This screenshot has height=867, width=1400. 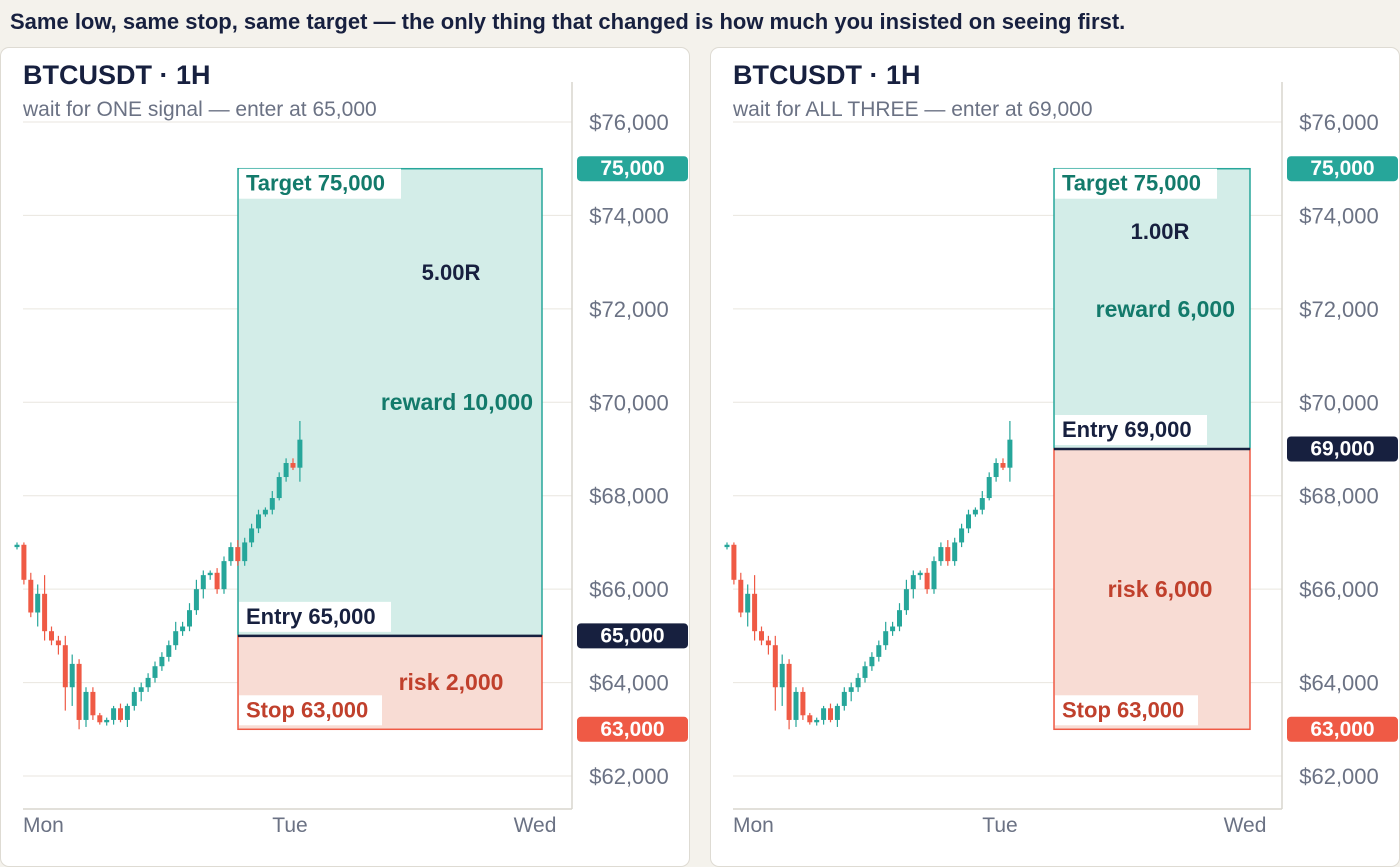 I want to click on reward-zone, so click(x=1152, y=308).